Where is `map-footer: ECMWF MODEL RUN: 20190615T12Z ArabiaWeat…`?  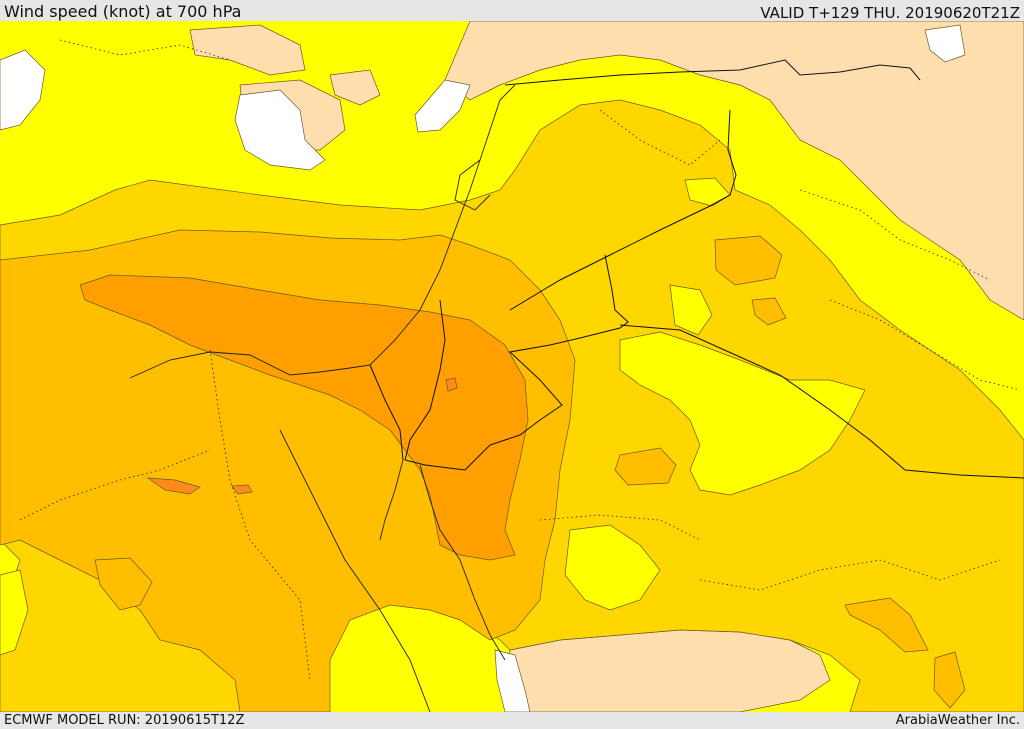
map-footer: ECMWF MODEL RUN: 20190615T12Z ArabiaWeat… is located at coordinates (512, 720).